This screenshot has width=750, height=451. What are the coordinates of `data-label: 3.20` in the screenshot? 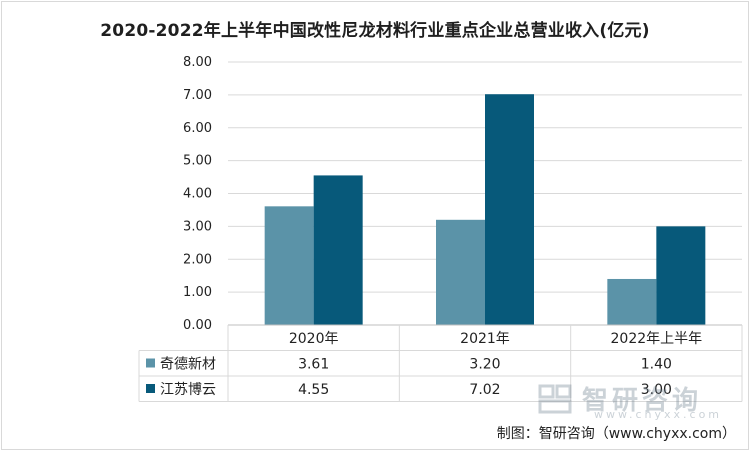 It's located at (484, 365).